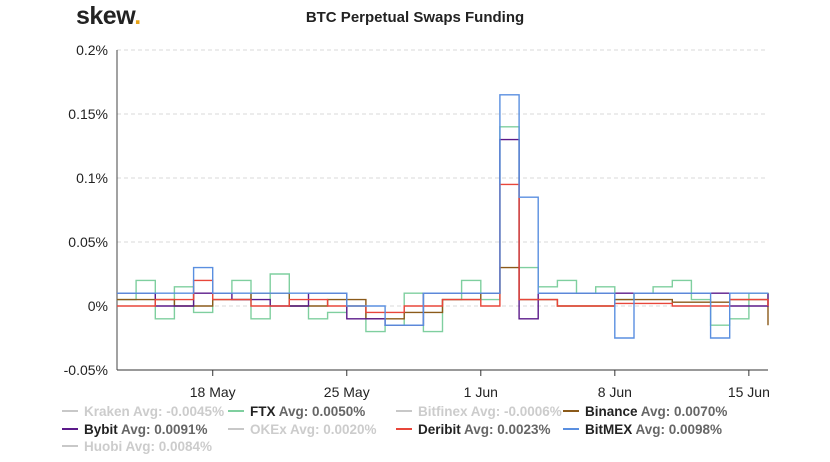 This screenshot has height=462, width=830. I want to click on x-tick-label: 8 Jun, so click(615, 392).